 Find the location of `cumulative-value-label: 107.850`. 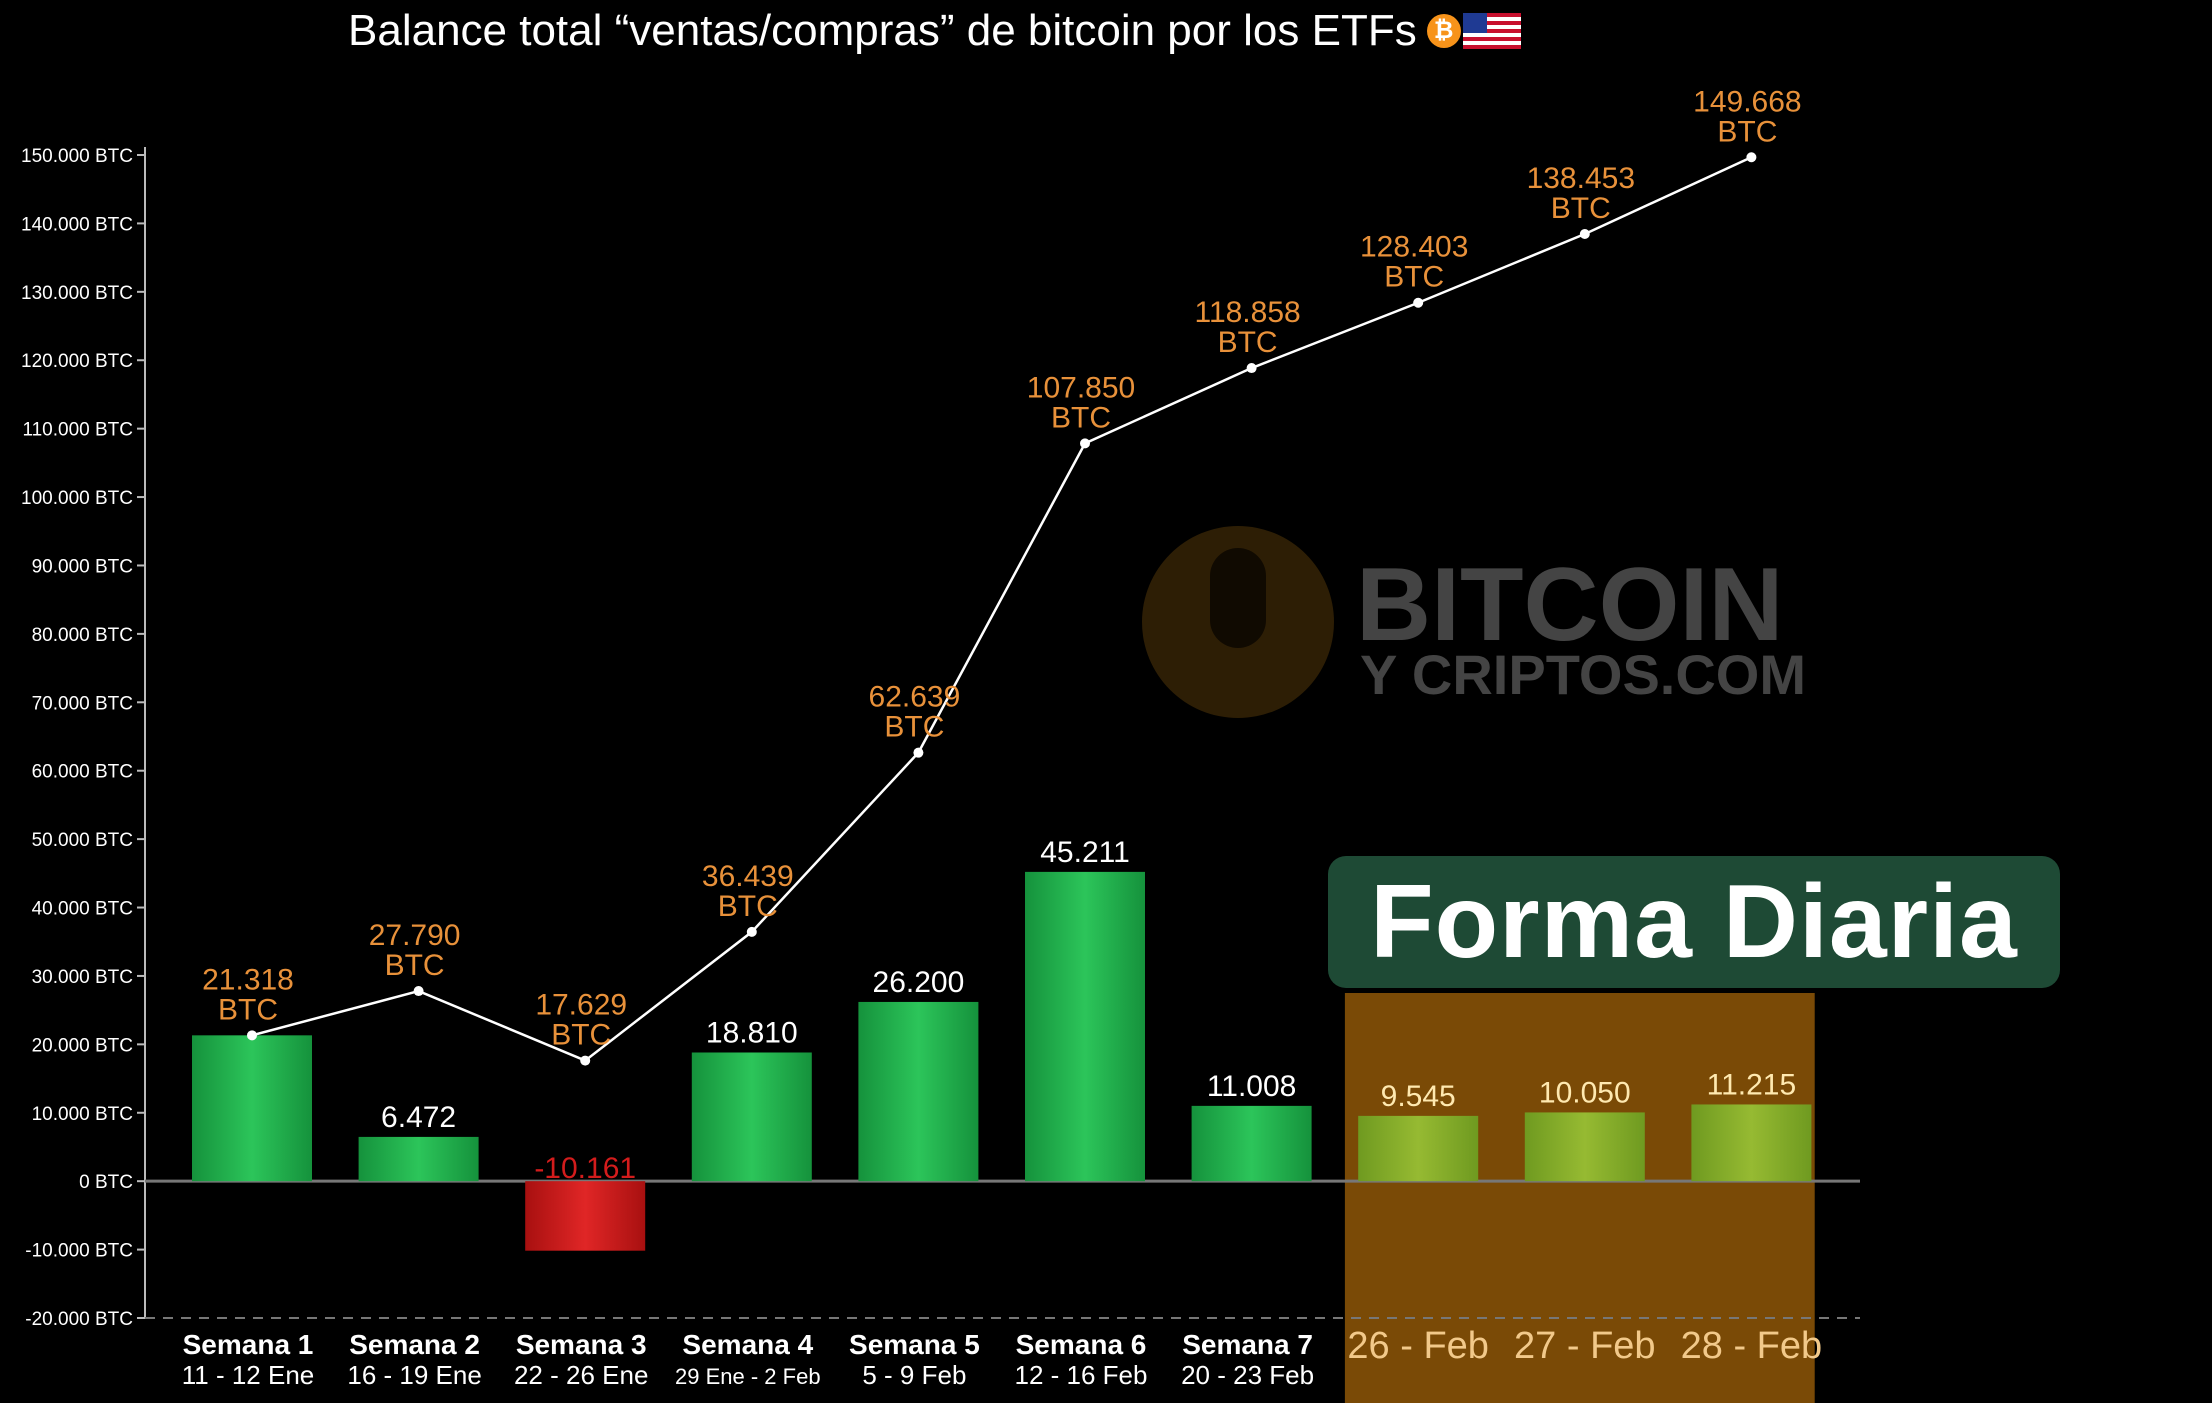

cumulative-value-label: 107.850 is located at coordinates (1081, 387).